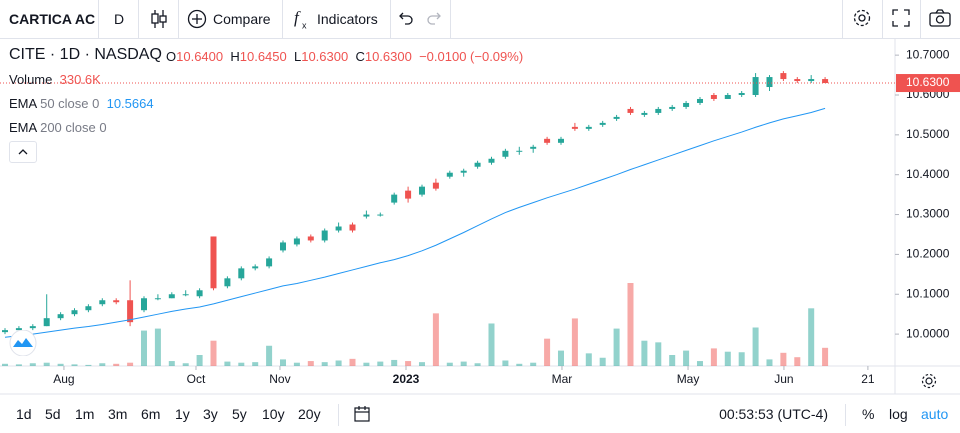 The height and width of the screenshot is (433, 960). What do you see at coordinates (347, 19) in the screenshot?
I see `indicators-button: Indicators` at bounding box center [347, 19].